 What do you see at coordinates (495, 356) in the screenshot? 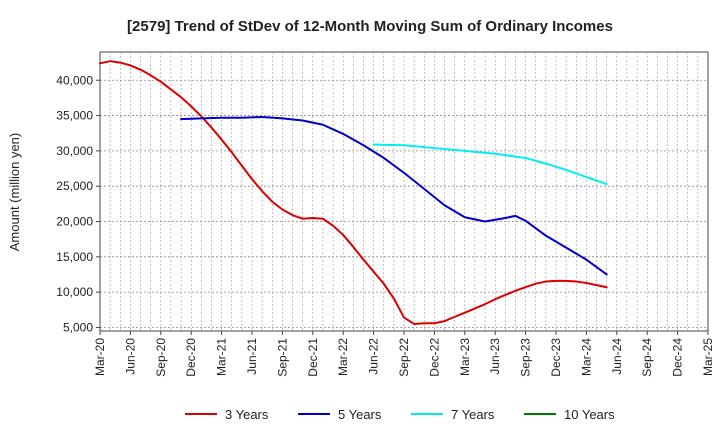
I see `x-tick-label: Jun-23` at bounding box center [495, 356].